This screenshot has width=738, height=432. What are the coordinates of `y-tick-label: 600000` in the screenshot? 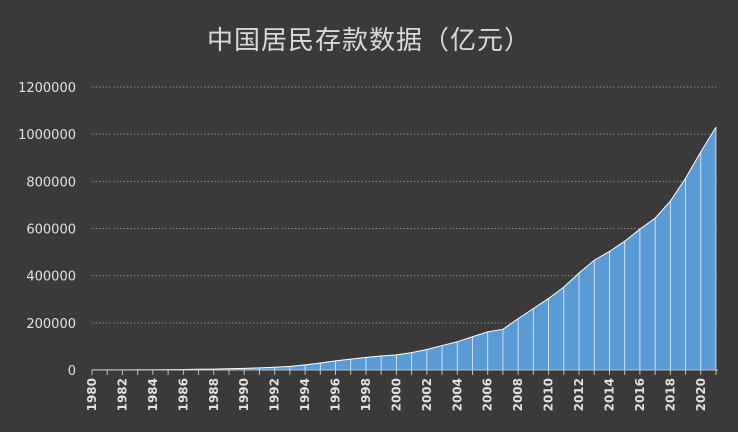 It's located at (51, 230).